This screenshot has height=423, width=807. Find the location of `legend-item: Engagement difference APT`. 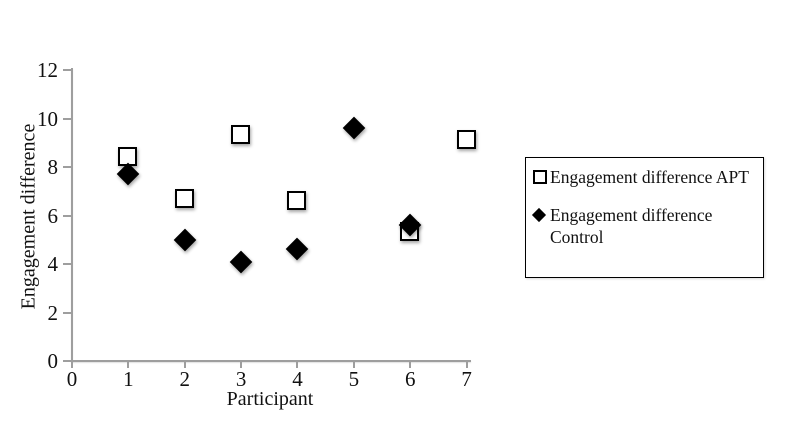

legend-item: Engagement difference APT is located at coordinates (646, 178).